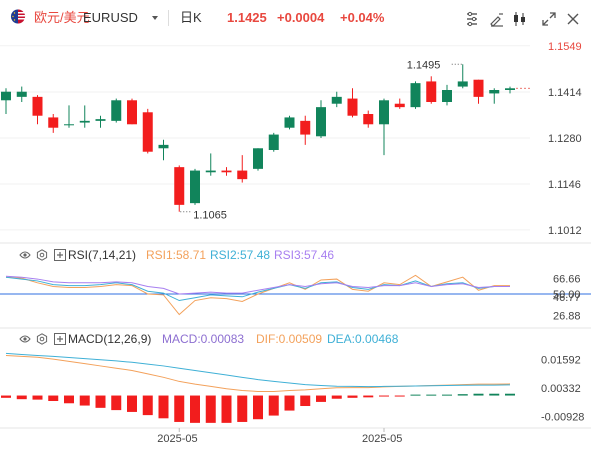  I want to click on high-annotation: 1.1495, so click(424, 65).